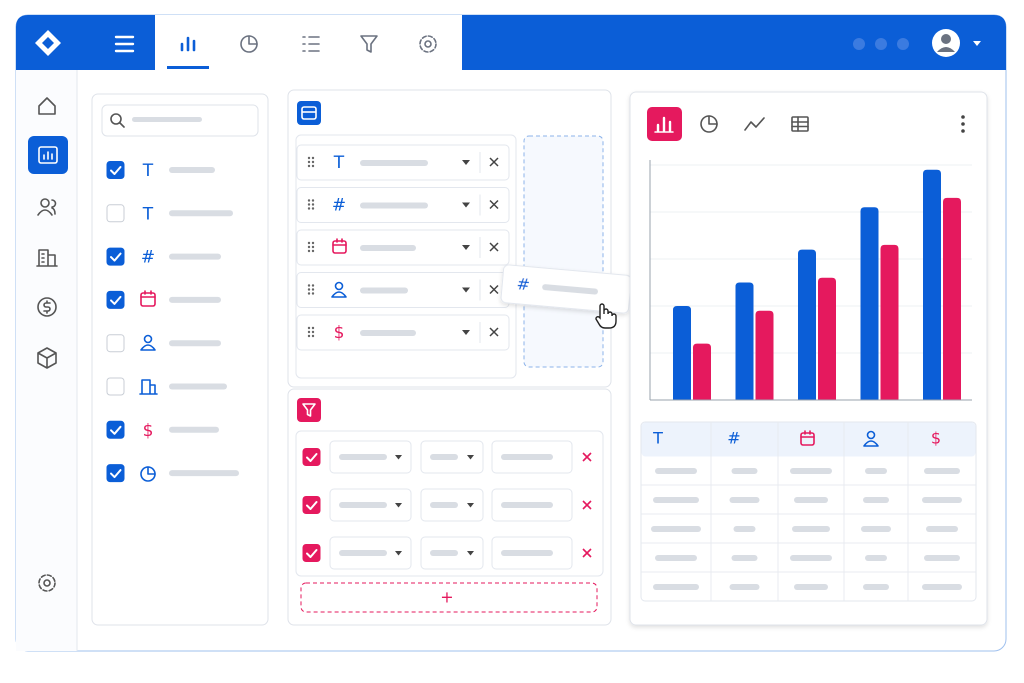  Describe the element at coordinates (449, 597) in the screenshot. I see `add-filter-button` at that location.